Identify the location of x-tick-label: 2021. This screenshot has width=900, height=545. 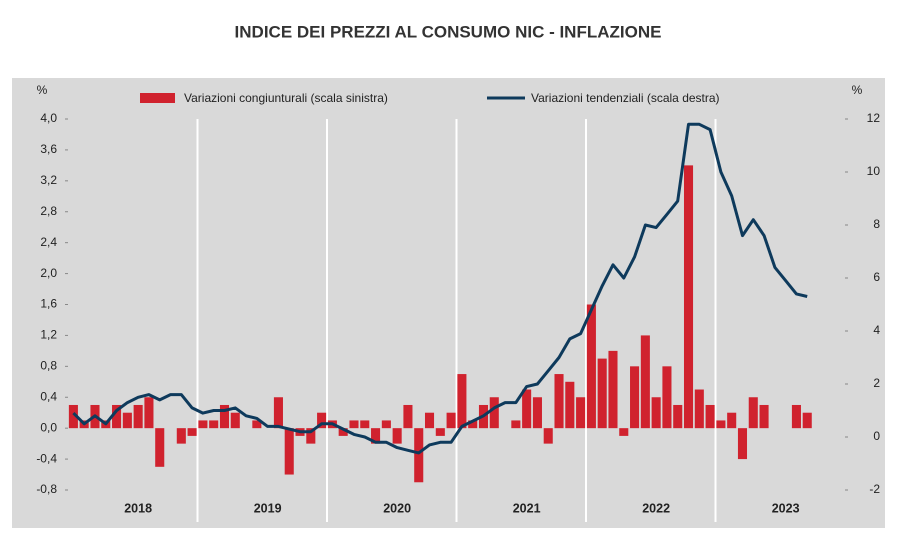
(527, 508).